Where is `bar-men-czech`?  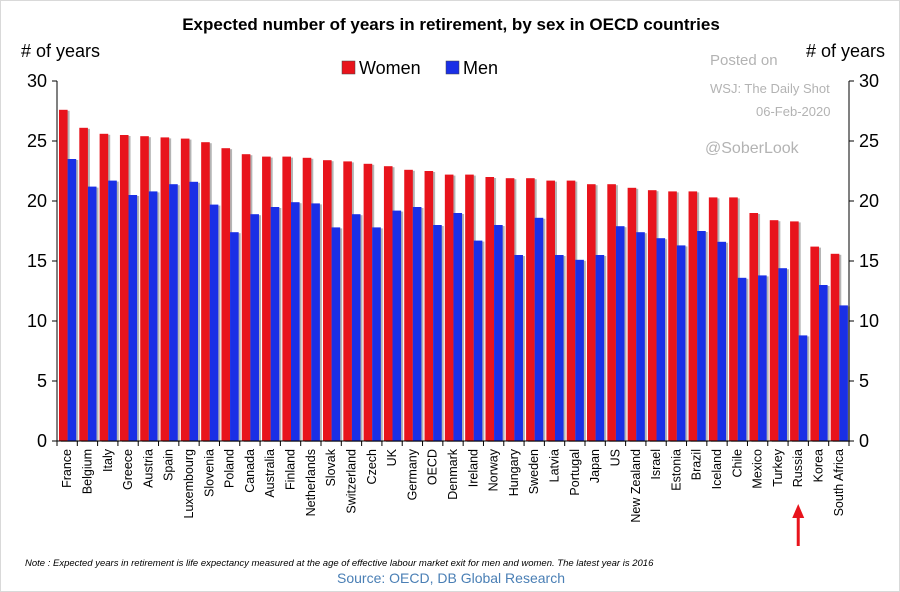 bar-men-czech is located at coordinates (376, 334).